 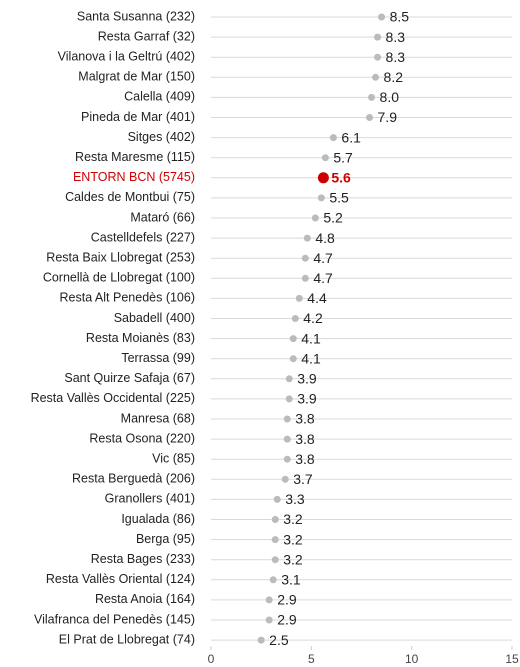 I want to click on category-label: Sitges (402), so click(x=161, y=137).